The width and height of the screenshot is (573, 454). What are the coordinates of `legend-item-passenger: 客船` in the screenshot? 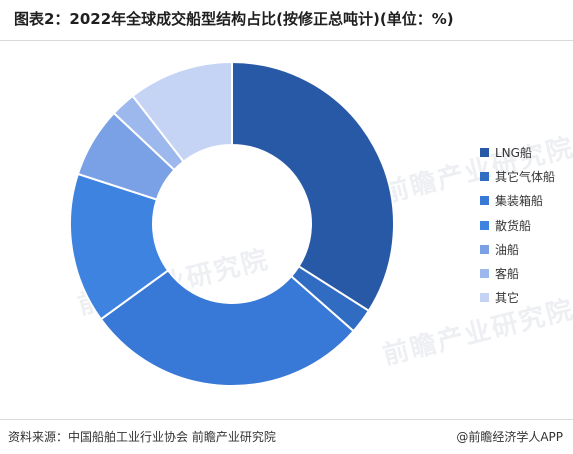 It's located at (525, 273).